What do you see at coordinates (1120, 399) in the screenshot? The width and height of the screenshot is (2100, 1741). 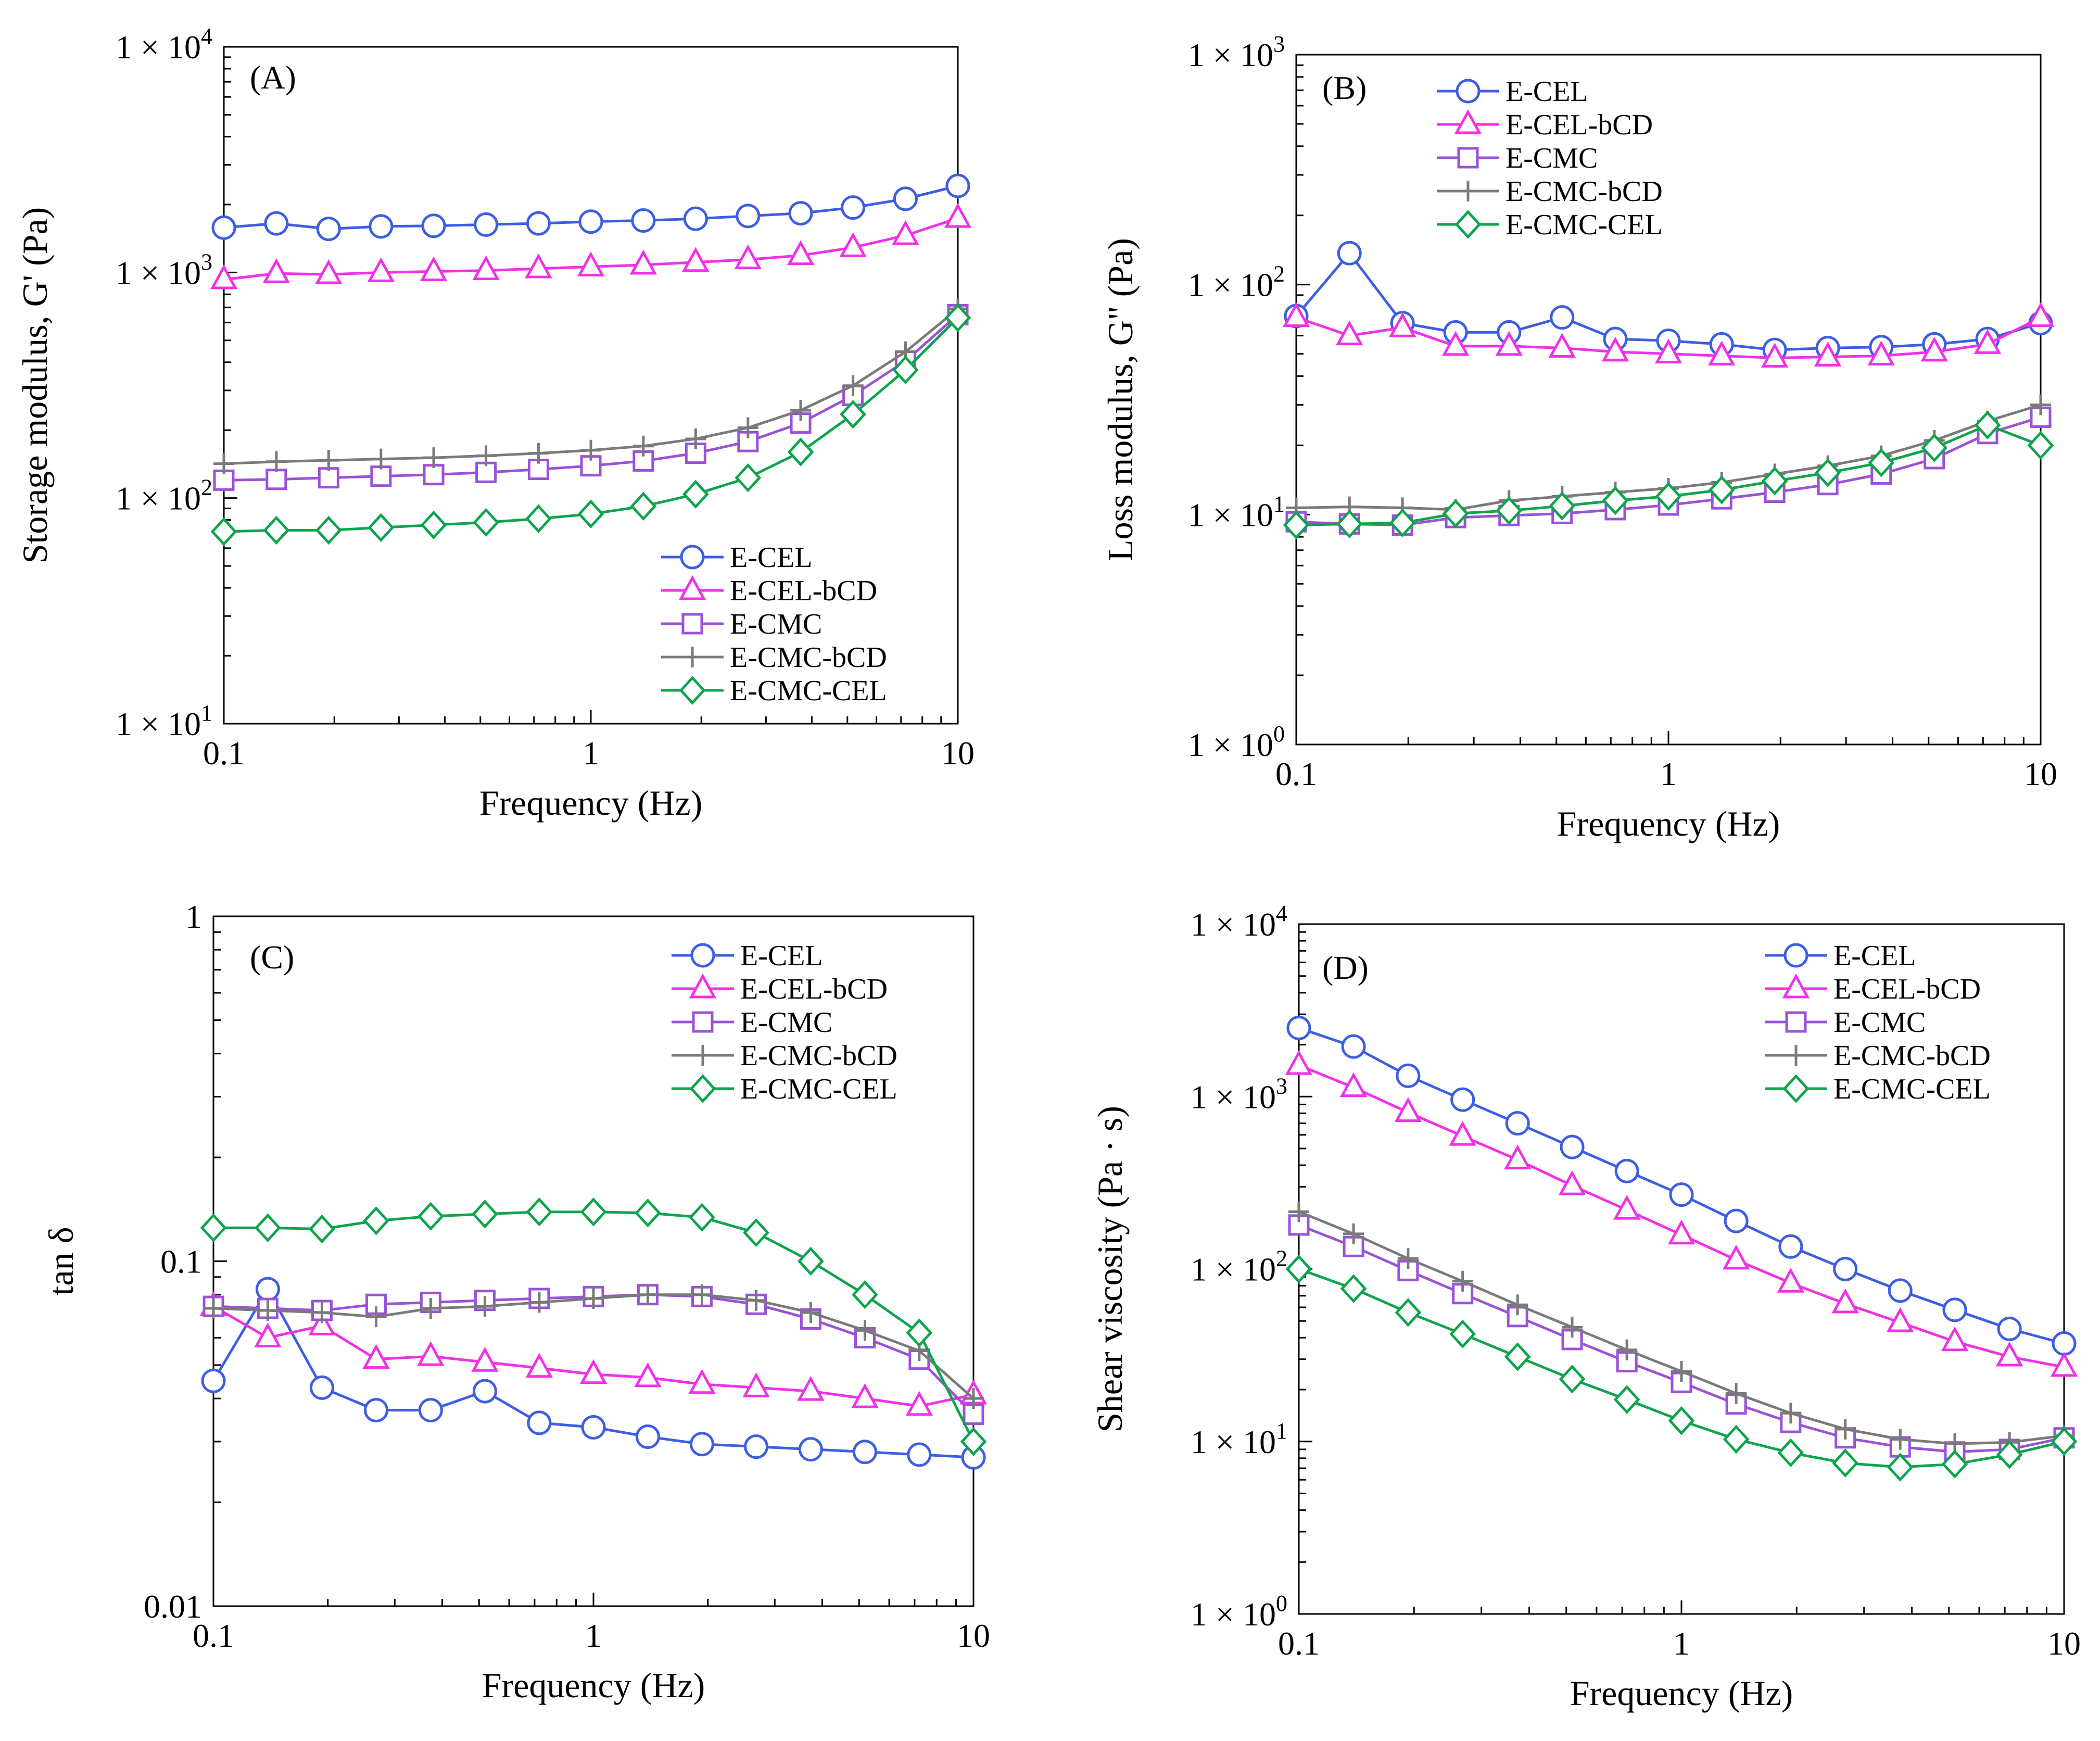 I see `y-axis-label-b: Loss modulus, G" (Pa)` at bounding box center [1120, 399].